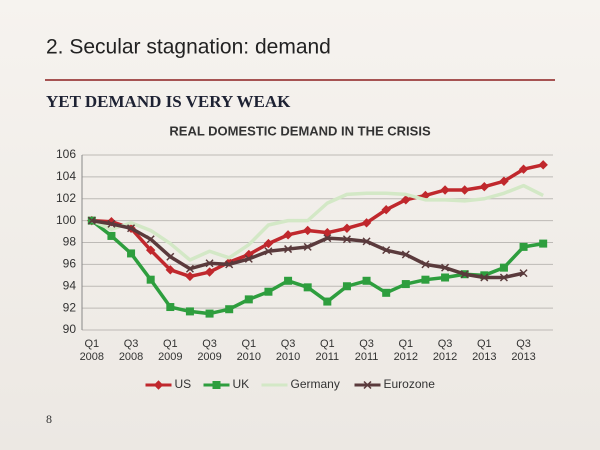 The image size is (600, 450). Describe the element at coordinates (445, 350) in the screenshot. I see `x-tick-label: Q3 2012` at that location.